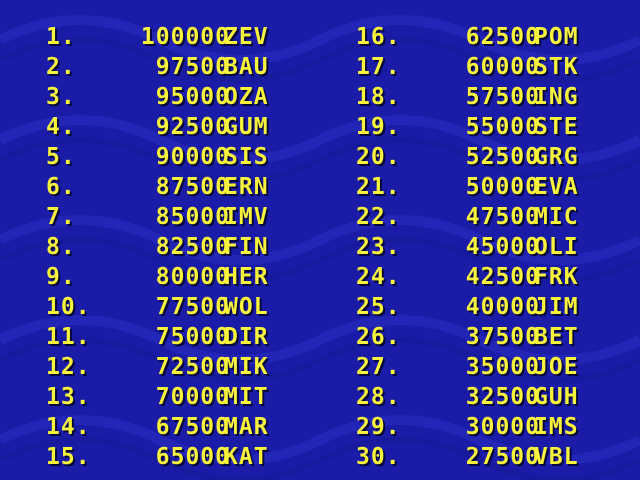  Describe the element at coordinates (480, 217) in the screenshot. I see `score-row: 22. 47500 MIC` at that location.